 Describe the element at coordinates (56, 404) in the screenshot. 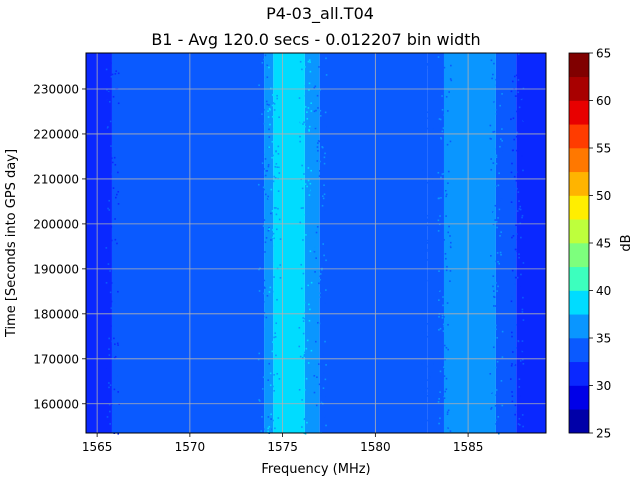

I see `y-tick-label: 160000` at that location.